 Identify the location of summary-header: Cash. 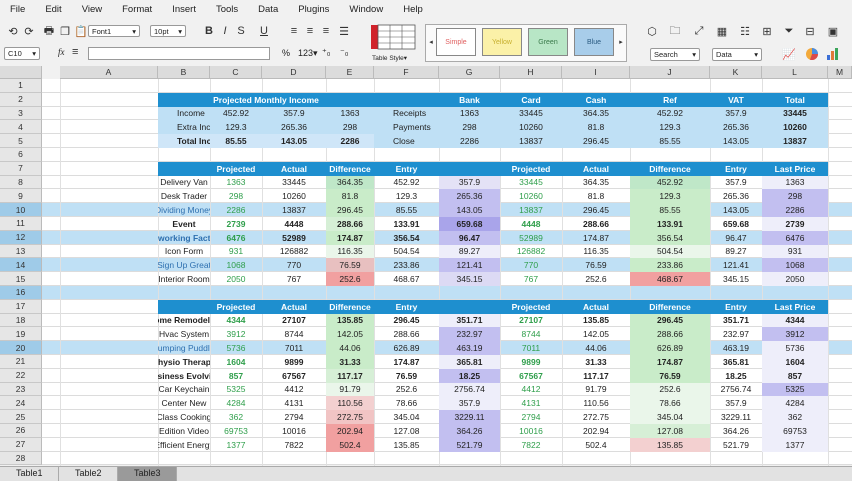
(596, 99).